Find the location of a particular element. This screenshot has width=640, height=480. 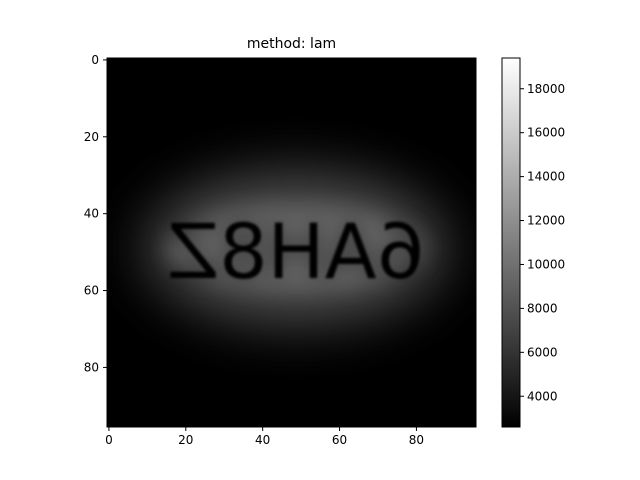

heatmap-glyph-halo: 6AH8Z is located at coordinates (296, 251).